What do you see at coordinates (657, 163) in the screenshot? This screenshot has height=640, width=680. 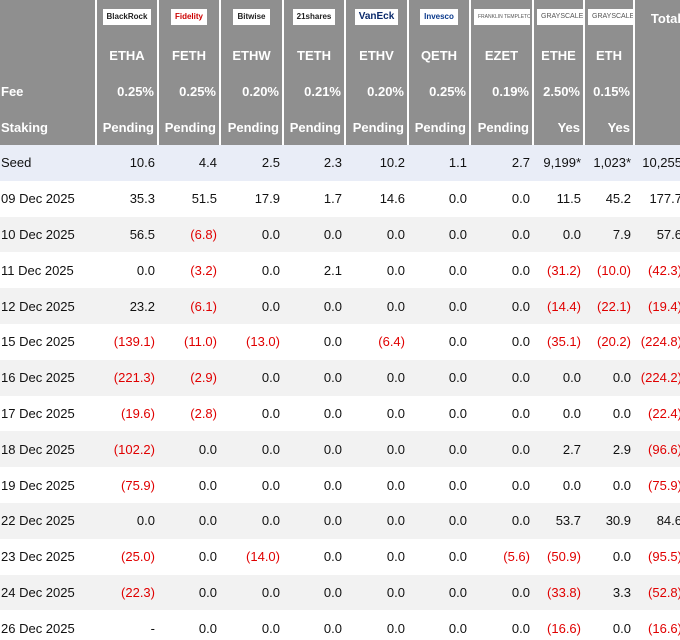 I see `total-value: 10,255` at bounding box center [657, 163].